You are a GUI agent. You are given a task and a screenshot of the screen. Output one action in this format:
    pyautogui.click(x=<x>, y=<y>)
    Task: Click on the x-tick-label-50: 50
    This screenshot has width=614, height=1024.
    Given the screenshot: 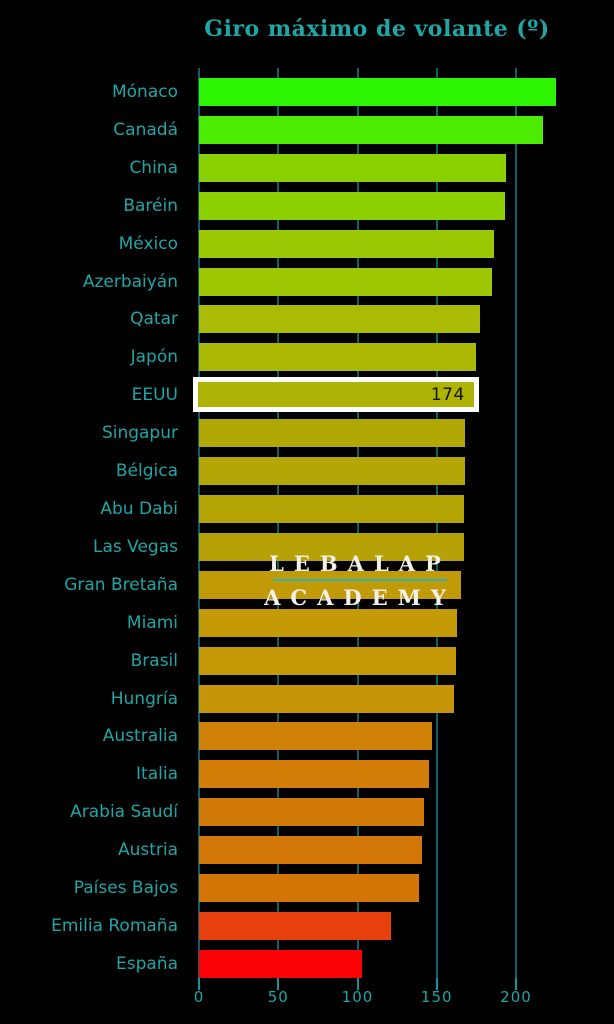 What is the action you would take?
    pyautogui.click(x=278, y=997)
    